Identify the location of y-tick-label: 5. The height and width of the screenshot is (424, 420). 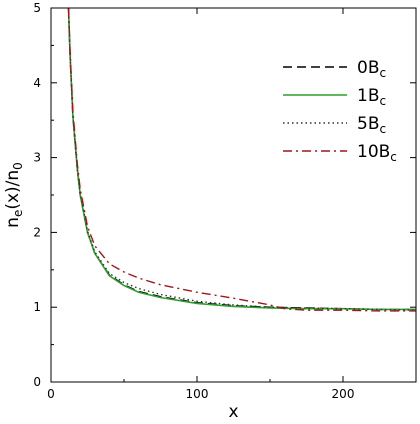
(37, 8).